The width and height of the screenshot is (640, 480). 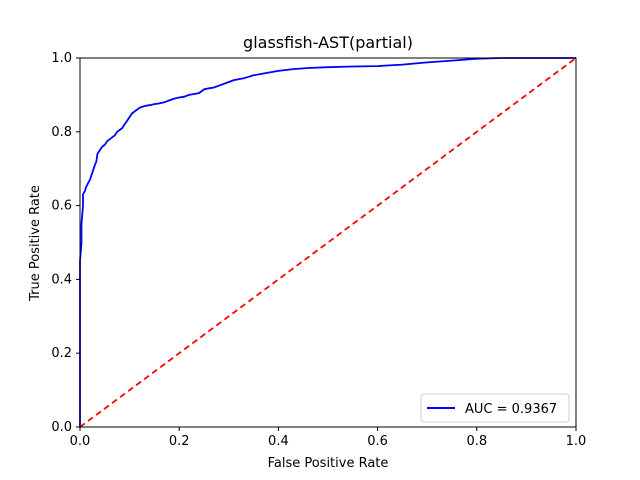 I want to click on y-axis-label: True Positive Rate, so click(x=35, y=243).